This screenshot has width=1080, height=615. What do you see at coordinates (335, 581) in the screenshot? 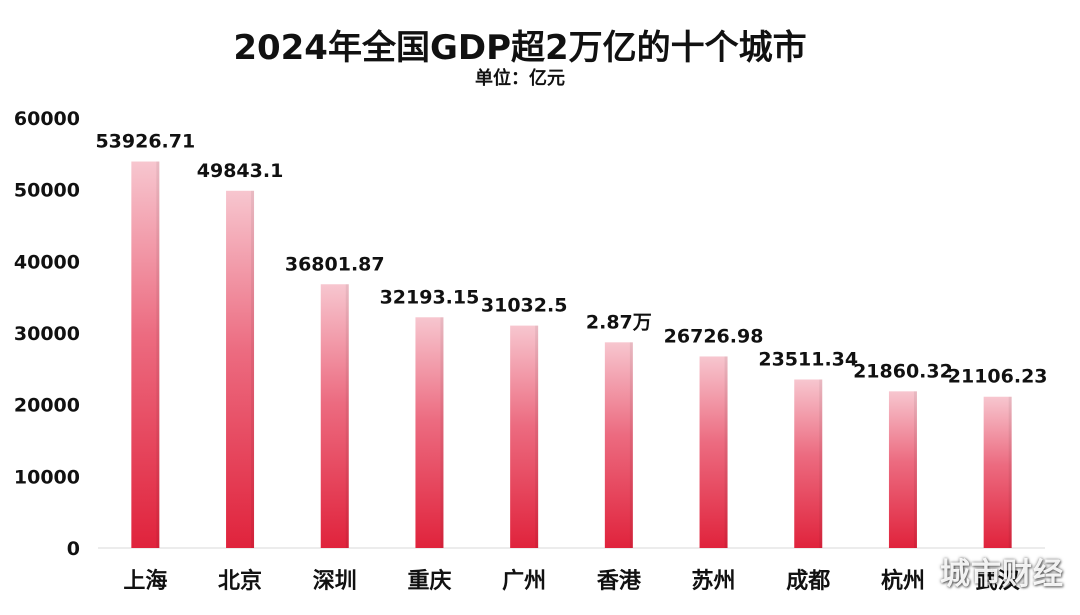
I see `x-tick-label-2: 深圳` at bounding box center [335, 581].